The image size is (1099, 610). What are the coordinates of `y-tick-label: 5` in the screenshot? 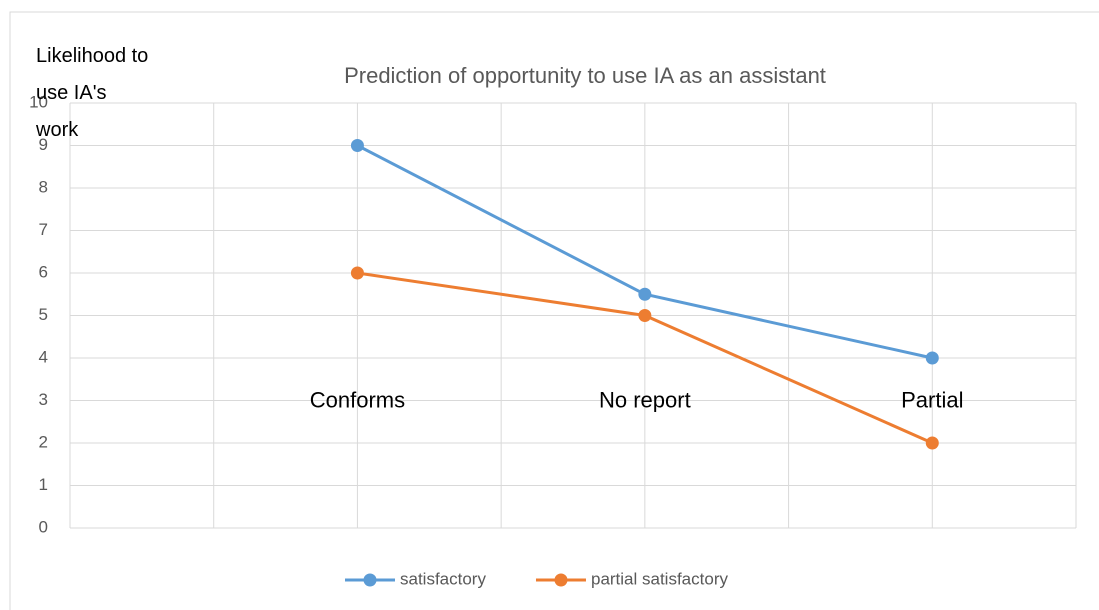 It's located at (43, 314).